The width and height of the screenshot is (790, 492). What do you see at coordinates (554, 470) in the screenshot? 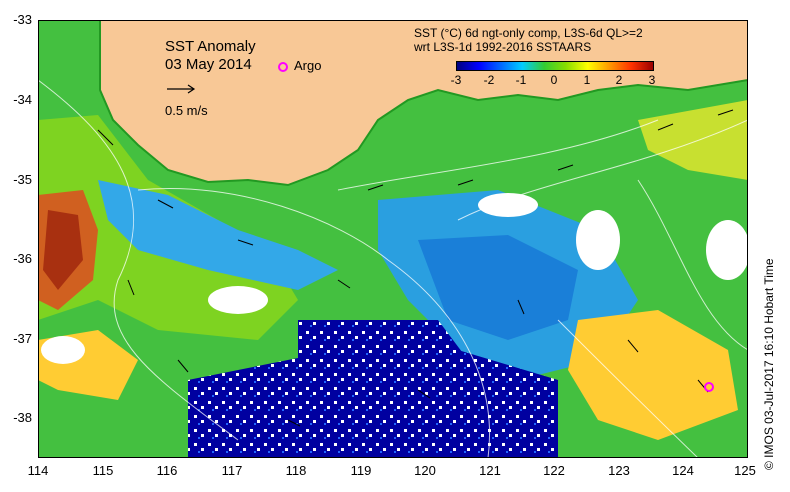
I see `lon-label: 122` at bounding box center [554, 470].